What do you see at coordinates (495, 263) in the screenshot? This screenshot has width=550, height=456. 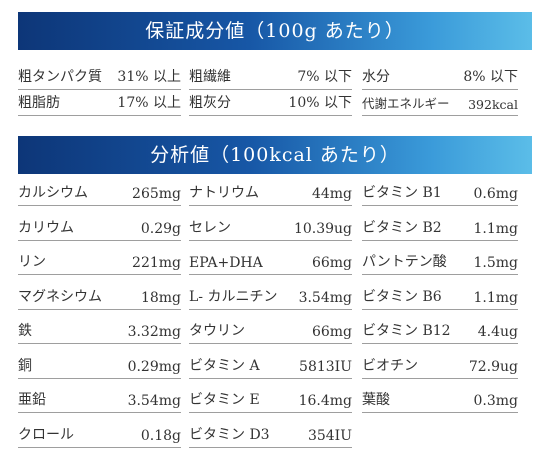 I see `nutrient-value: 1.5mg` at bounding box center [495, 263].